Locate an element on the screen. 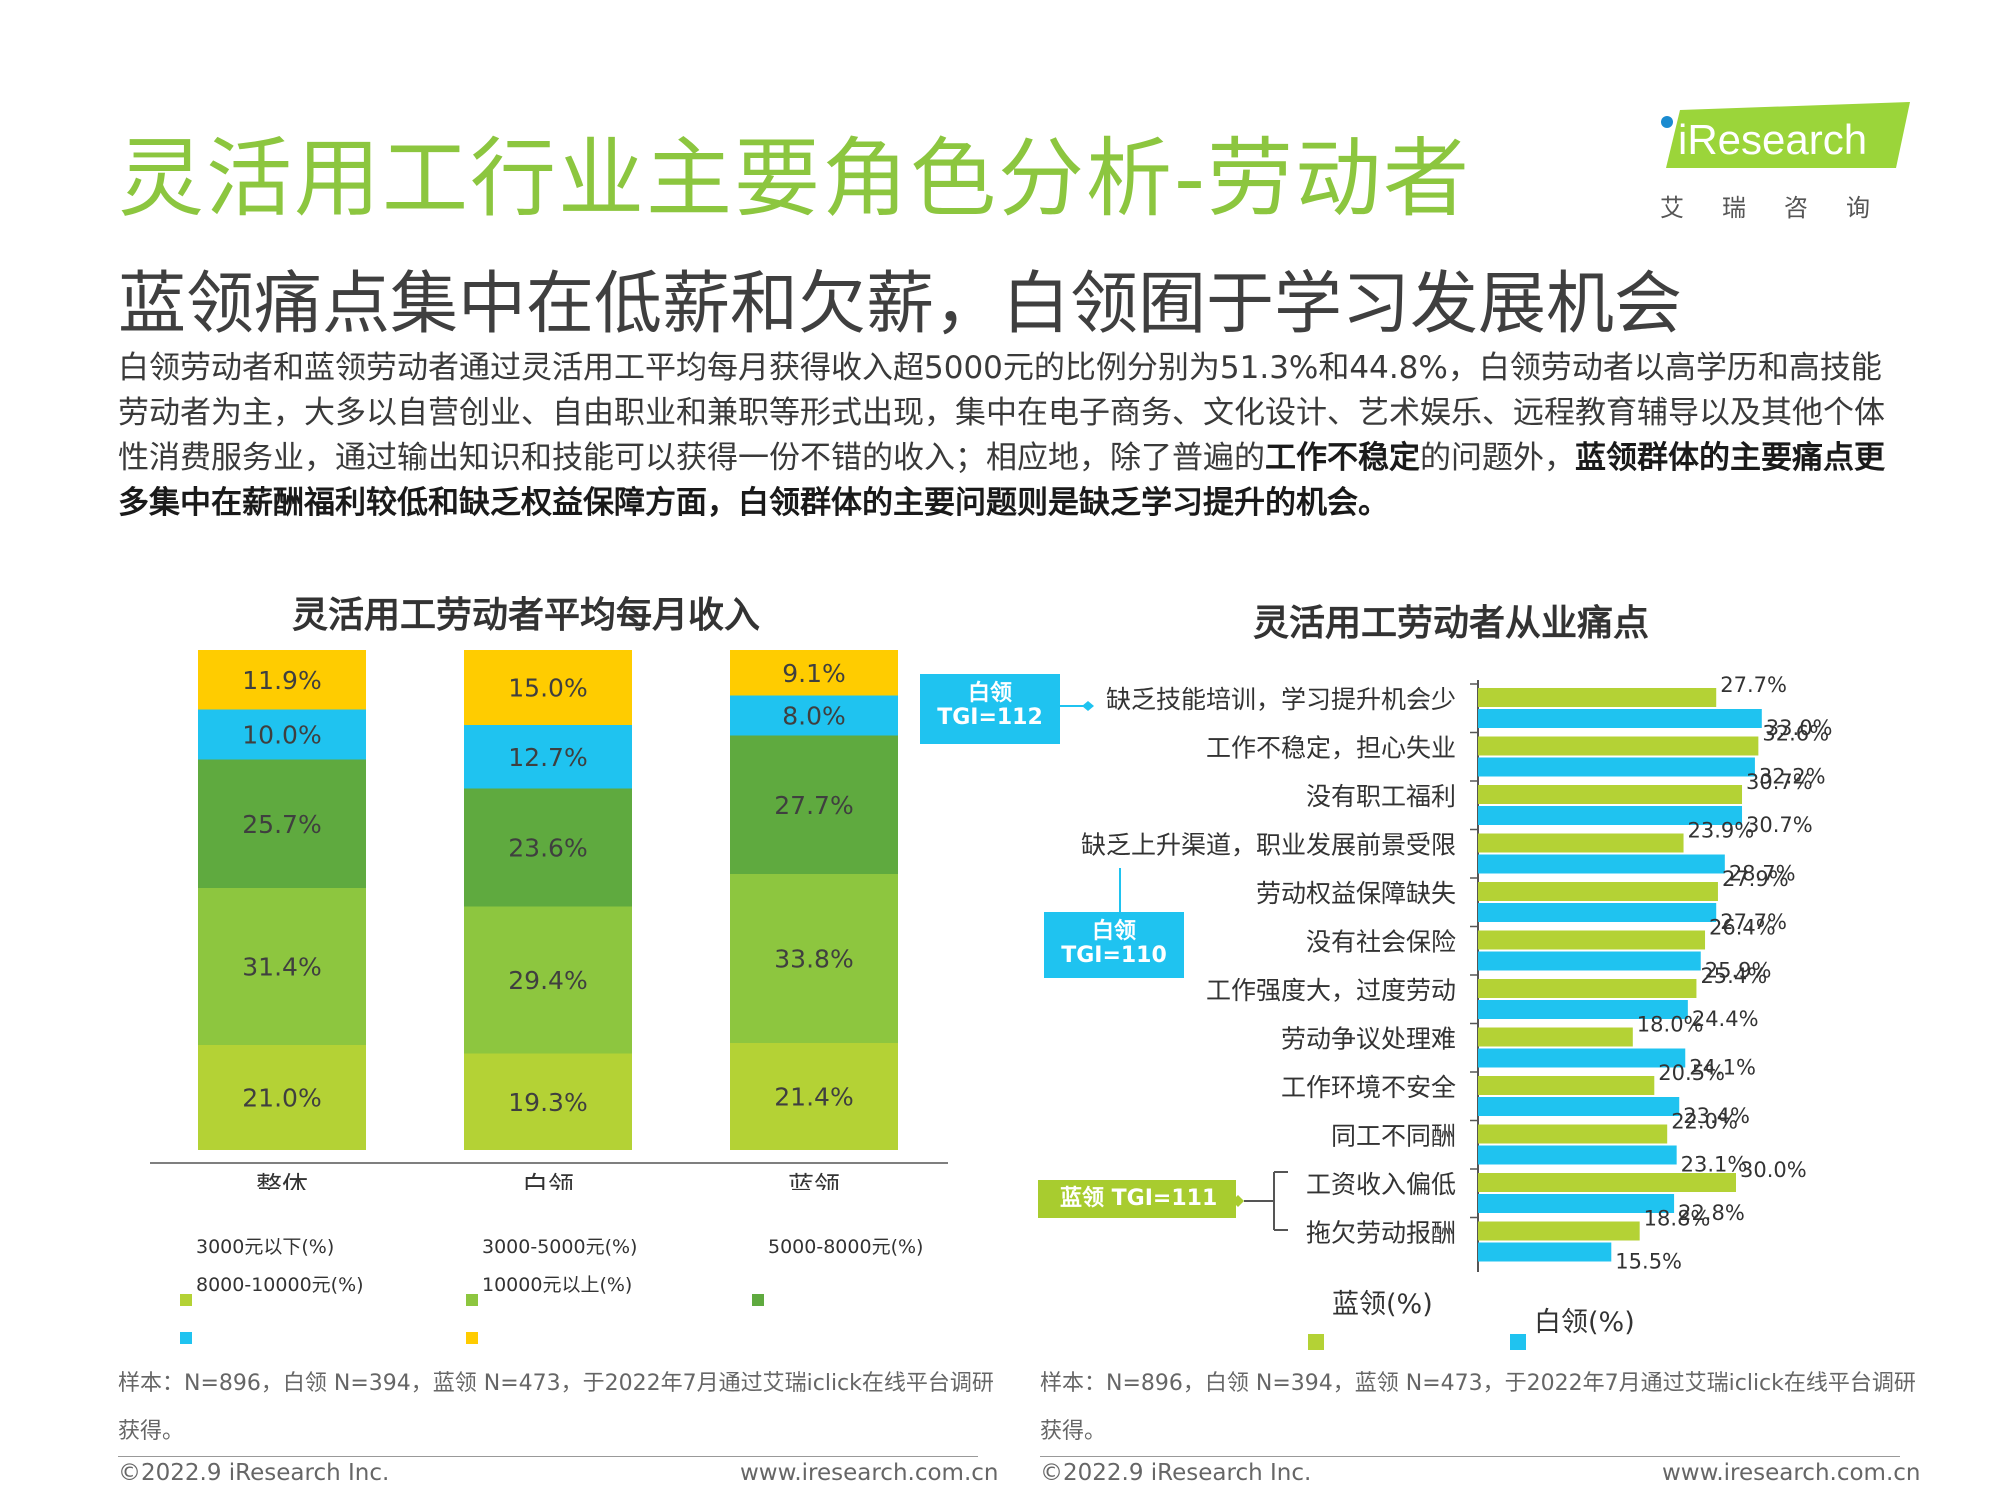  logo-subtitle: 艾瑞咨询 is located at coordinates (1784, 208).